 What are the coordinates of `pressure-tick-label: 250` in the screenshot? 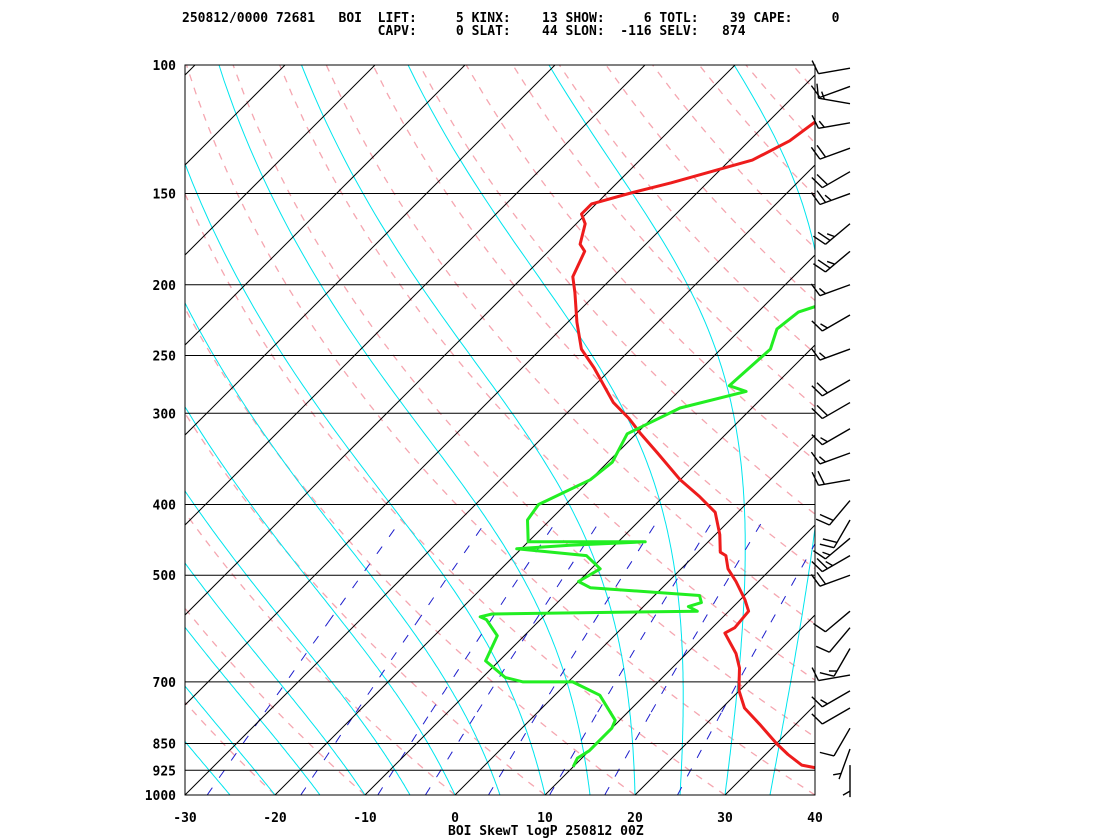 It's located at (165, 356).